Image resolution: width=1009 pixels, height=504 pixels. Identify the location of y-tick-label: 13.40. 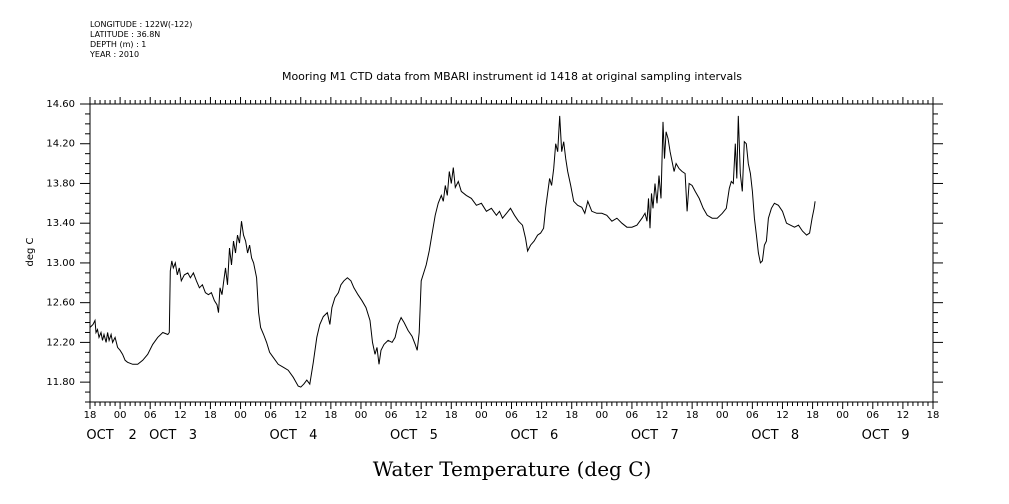
(60, 223).